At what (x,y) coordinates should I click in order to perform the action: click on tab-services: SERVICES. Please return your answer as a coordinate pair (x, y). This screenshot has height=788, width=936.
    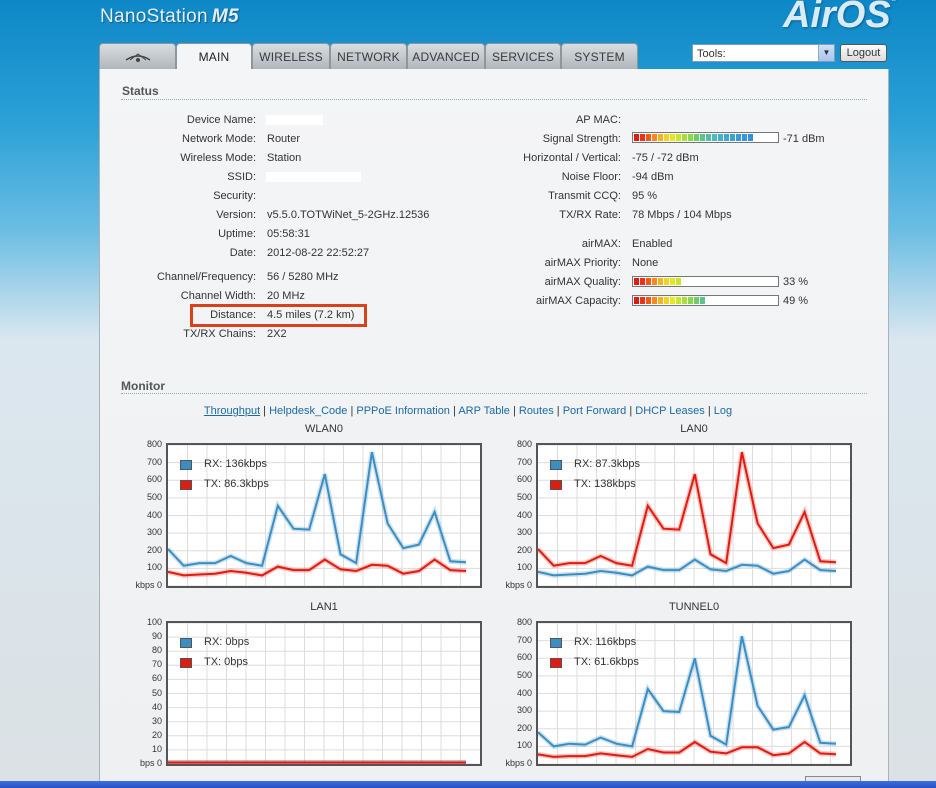
    Looking at the image, I should click on (523, 56).